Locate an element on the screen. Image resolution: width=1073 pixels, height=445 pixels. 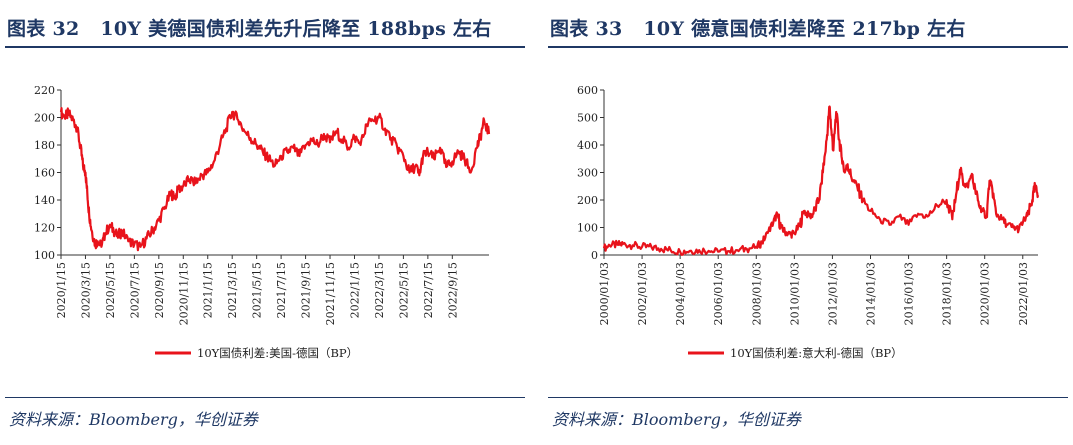
x-tick-label: 2022/01/03 is located at coordinates (1023, 293).